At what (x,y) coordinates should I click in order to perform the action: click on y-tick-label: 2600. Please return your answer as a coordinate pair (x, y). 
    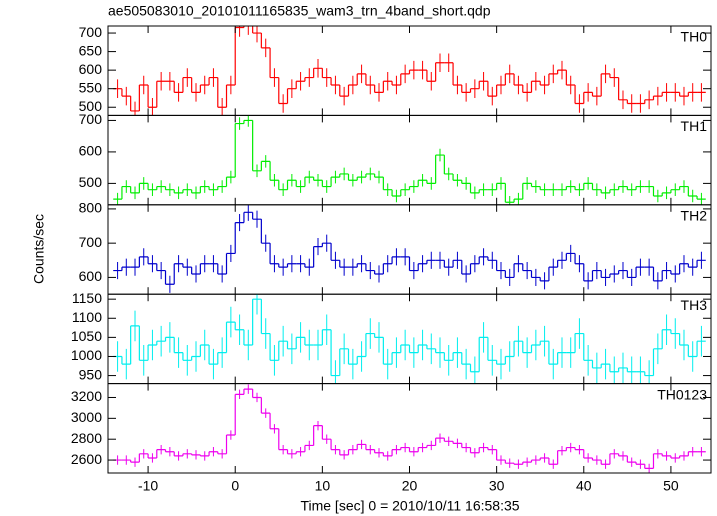
    Looking at the image, I should click on (86, 459).